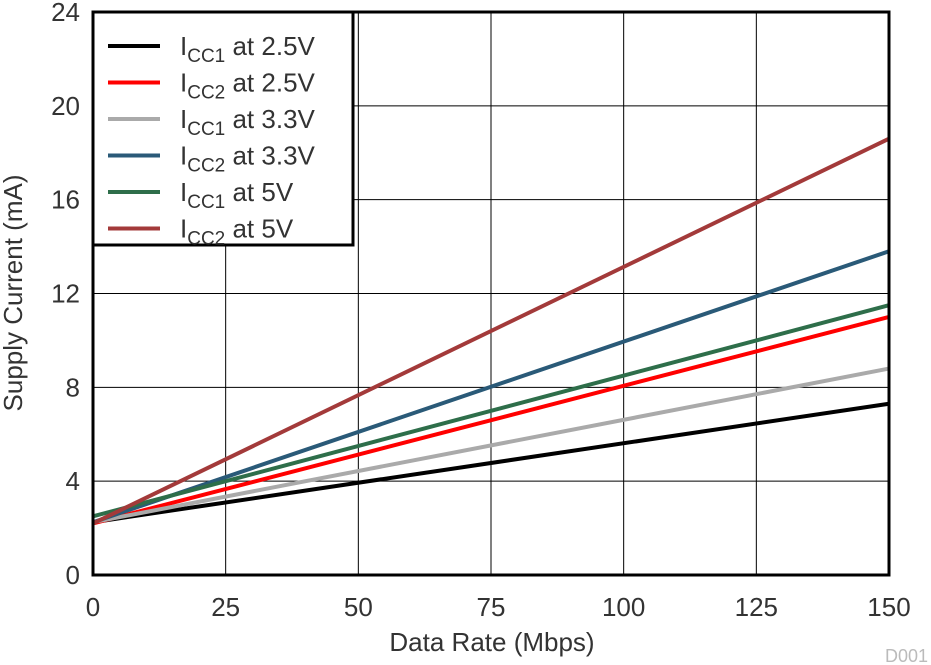  I want to click on x-tick-label: 150, so click(888, 607).